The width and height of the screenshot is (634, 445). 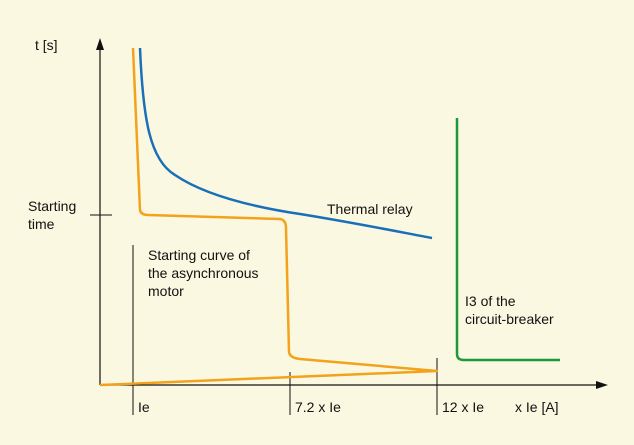 What do you see at coordinates (509, 319) in the screenshot?
I see `curve-label: circuit-breaker` at bounding box center [509, 319].